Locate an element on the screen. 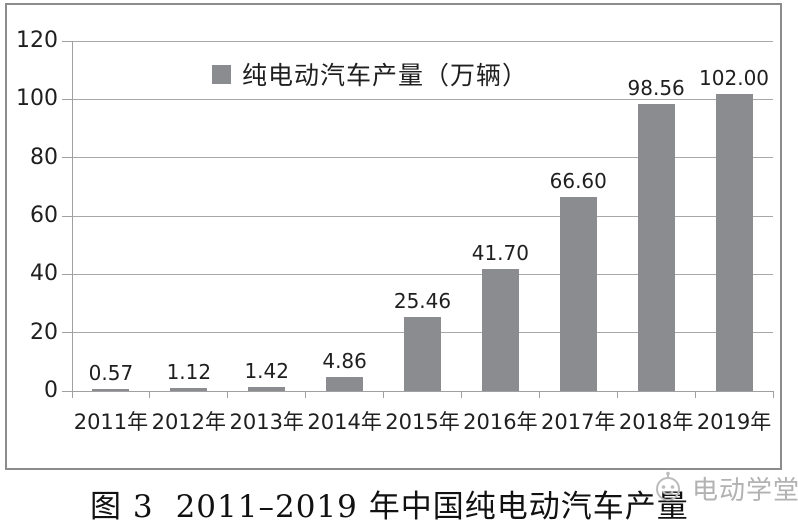 The image size is (798, 525). watermark: 电动学堂 is located at coordinates (725, 488).